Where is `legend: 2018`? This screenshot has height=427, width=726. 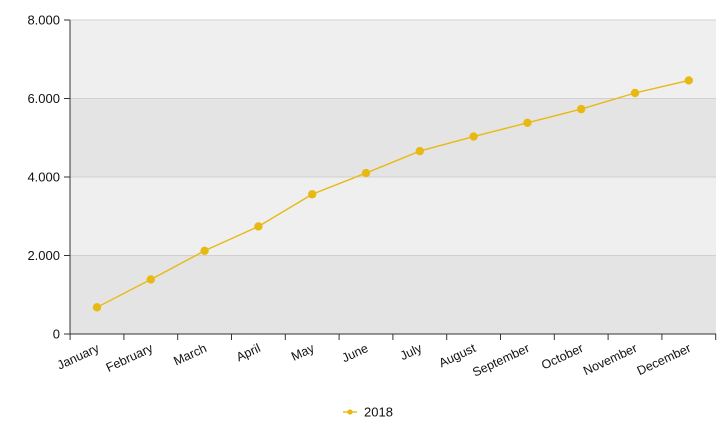 legend: 2018 is located at coordinates (368, 412).